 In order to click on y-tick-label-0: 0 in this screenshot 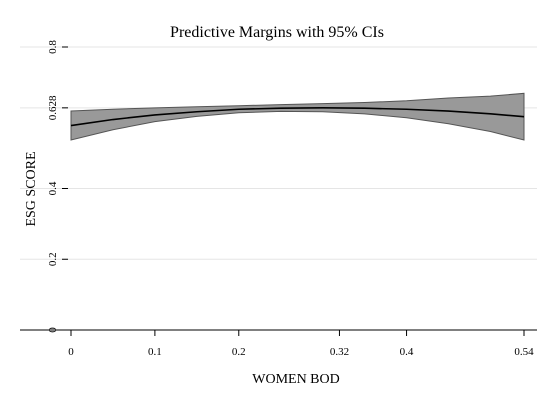, I will do `click(53, 330)`.